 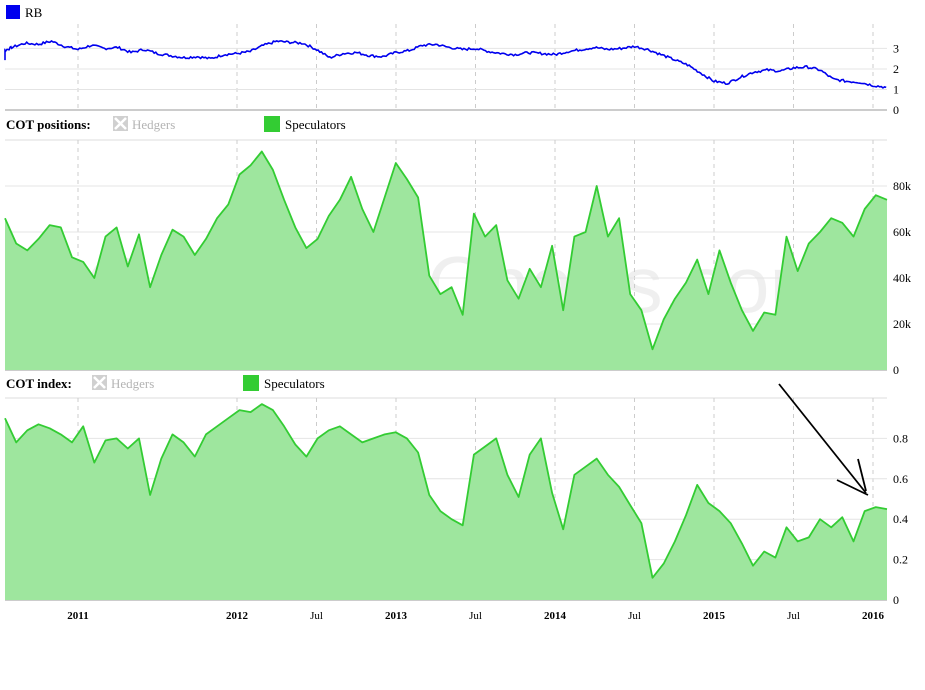 I want to click on arrow-long, so click(x=822, y=438).